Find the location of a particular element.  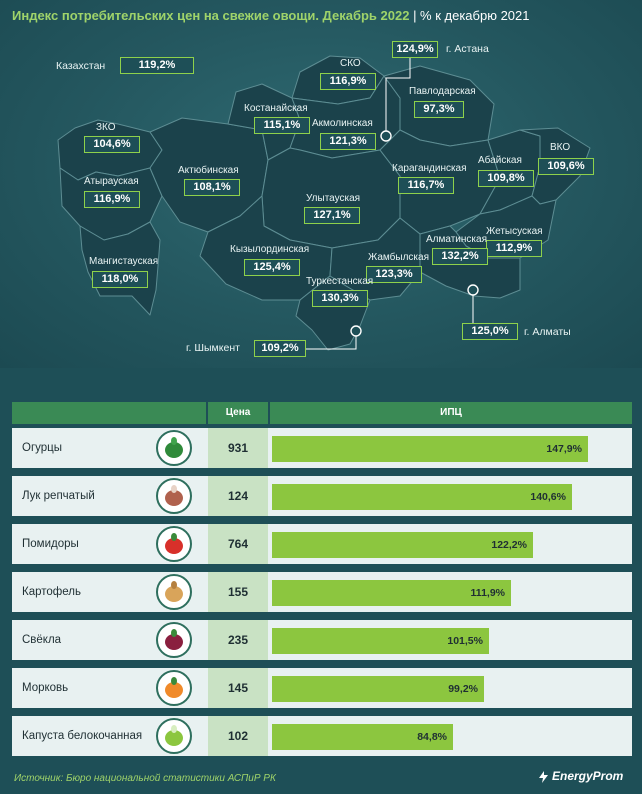

carrot-icon is located at coordinates (174, 688).